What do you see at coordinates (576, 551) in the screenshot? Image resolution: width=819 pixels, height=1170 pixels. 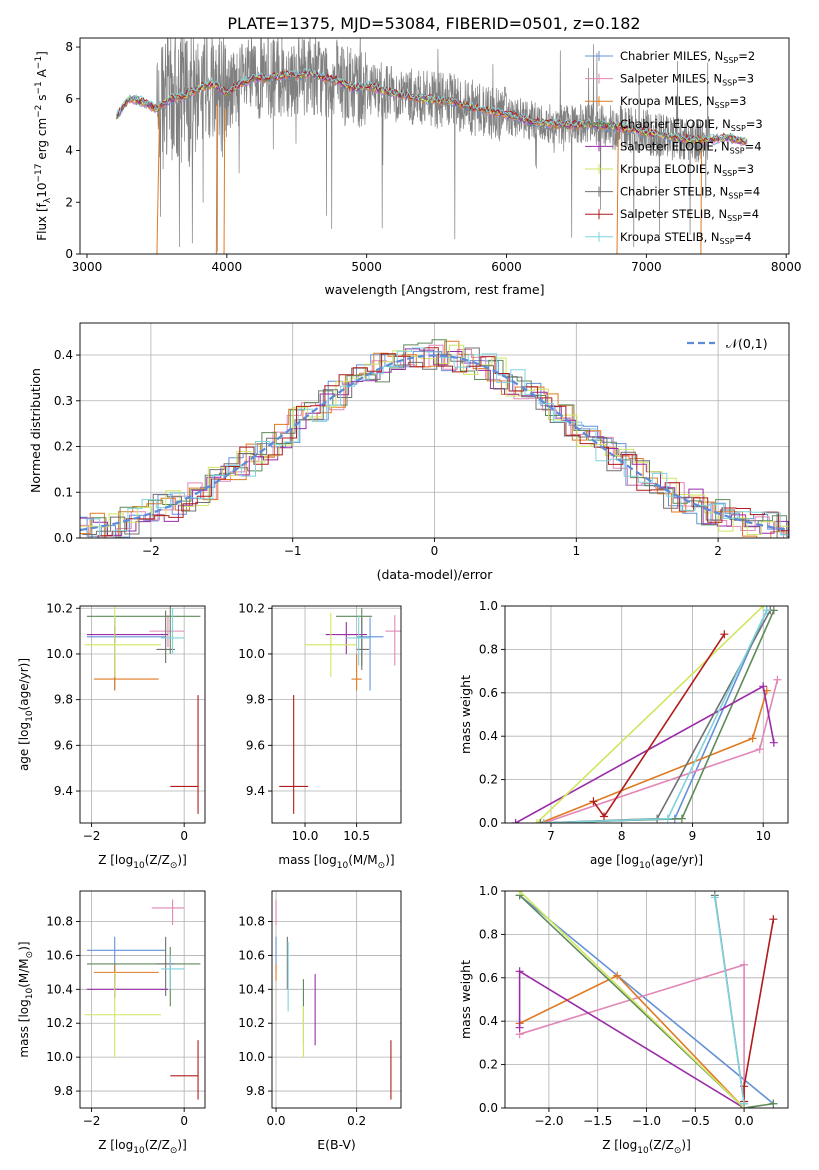 I see `residuals-xtick-label: 1` at bounding box center [576, 551].